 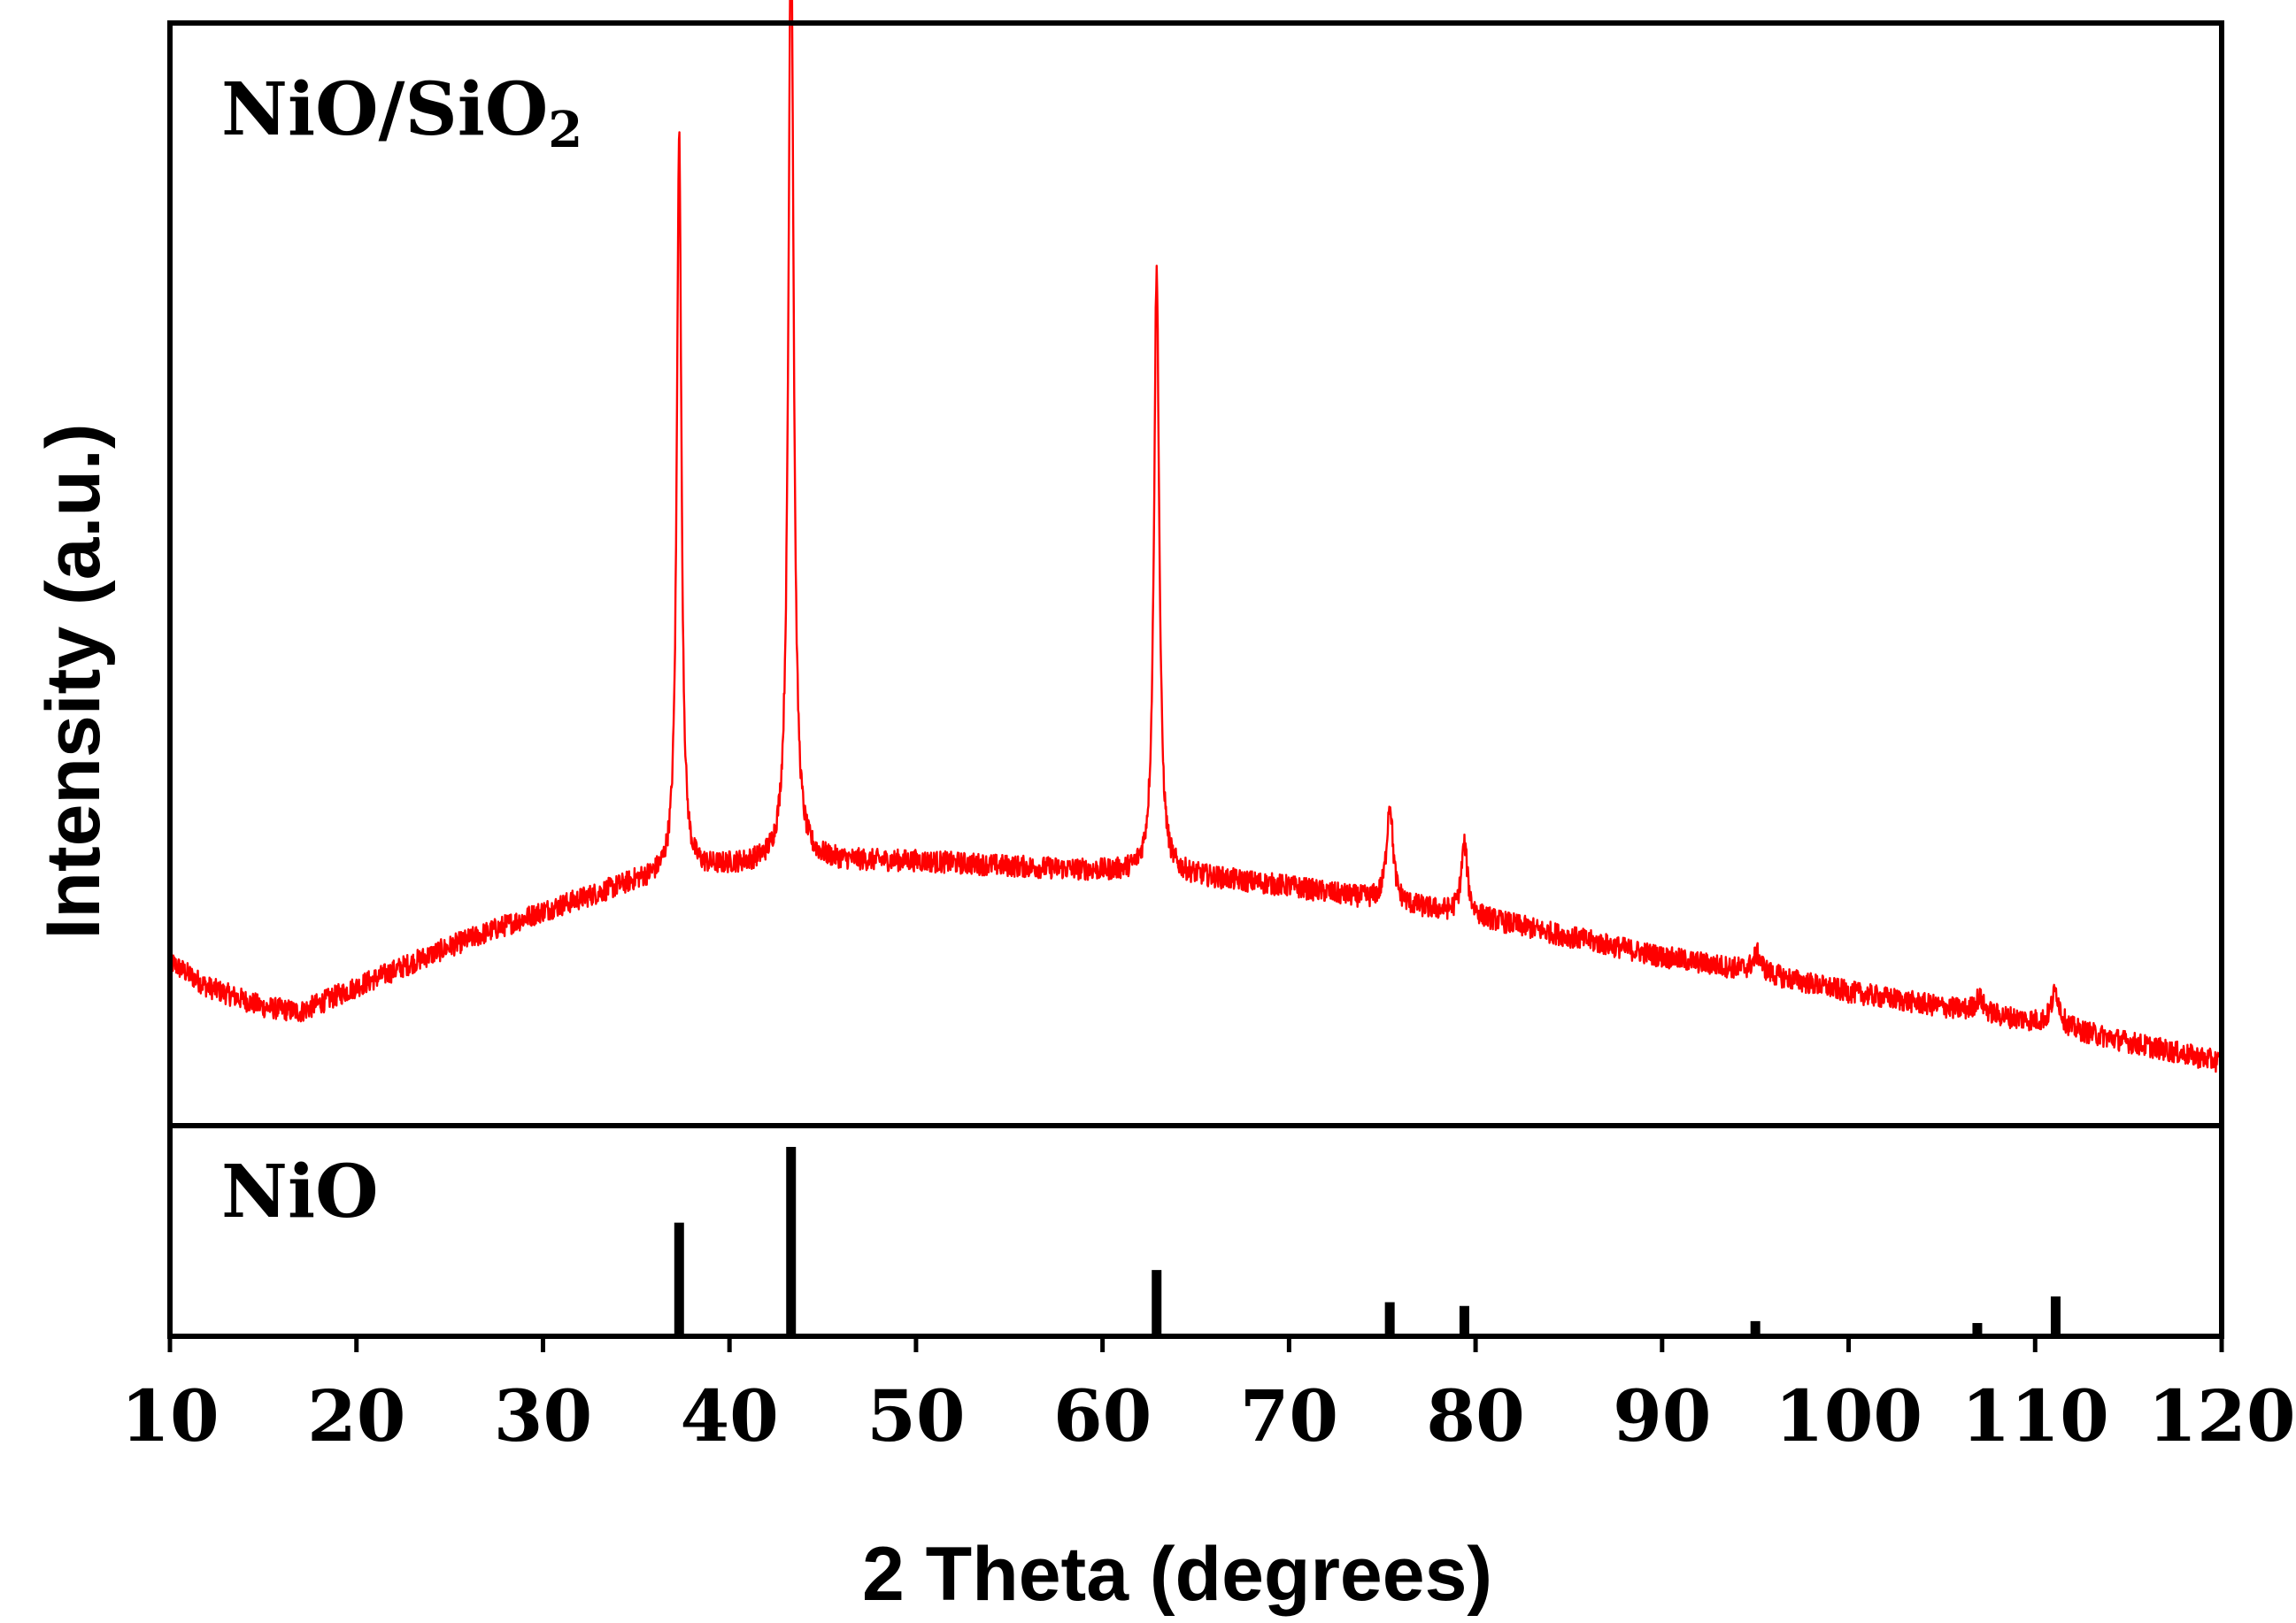 I want to click on top-panel-label-main: NiO/SiO, so click(x=384, y=109).